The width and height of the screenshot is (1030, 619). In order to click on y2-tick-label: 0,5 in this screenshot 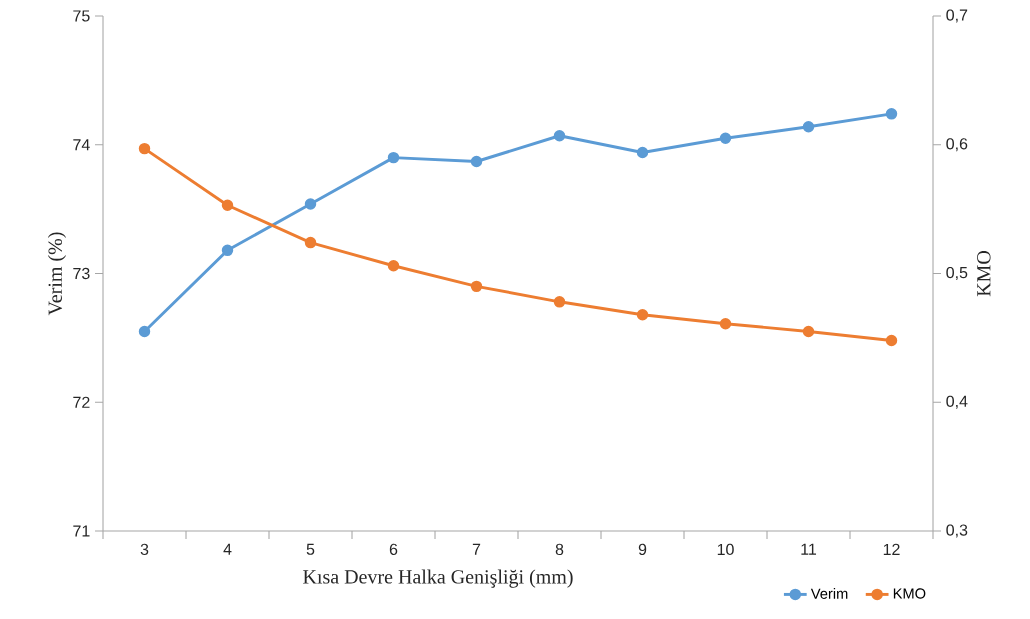, I will do `click(957, 273)`.